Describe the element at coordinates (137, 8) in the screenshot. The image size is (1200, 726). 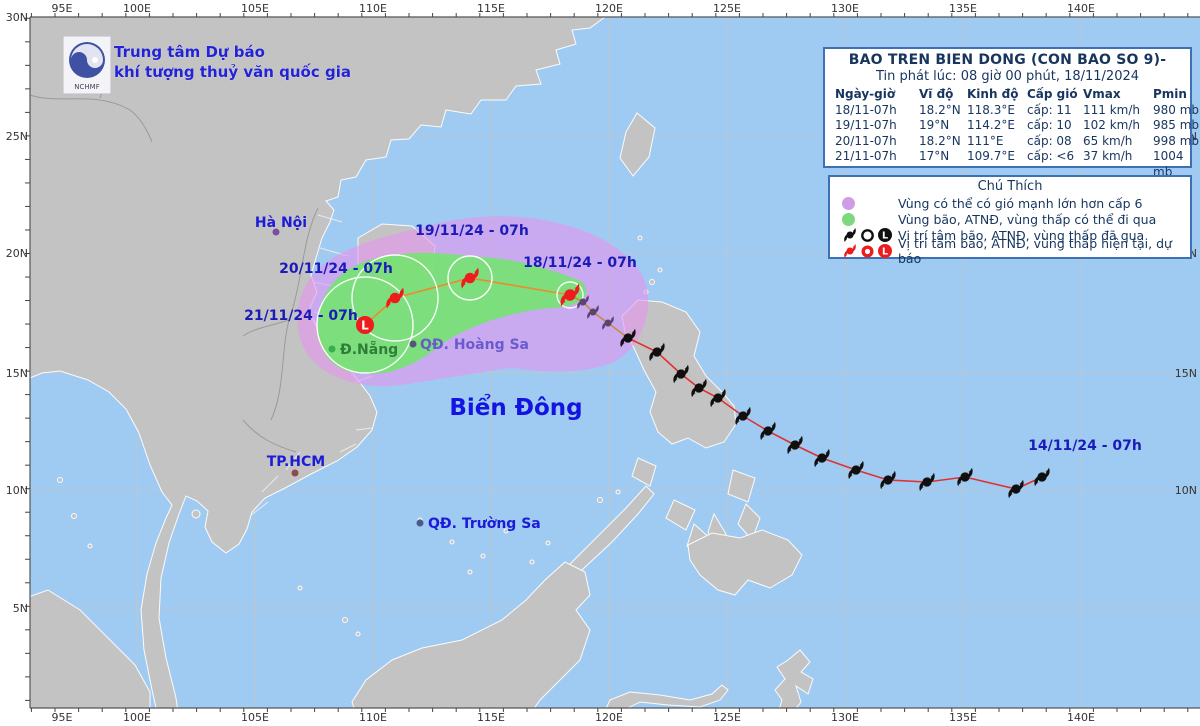
I see `lon-label-top: 100E` at that location.